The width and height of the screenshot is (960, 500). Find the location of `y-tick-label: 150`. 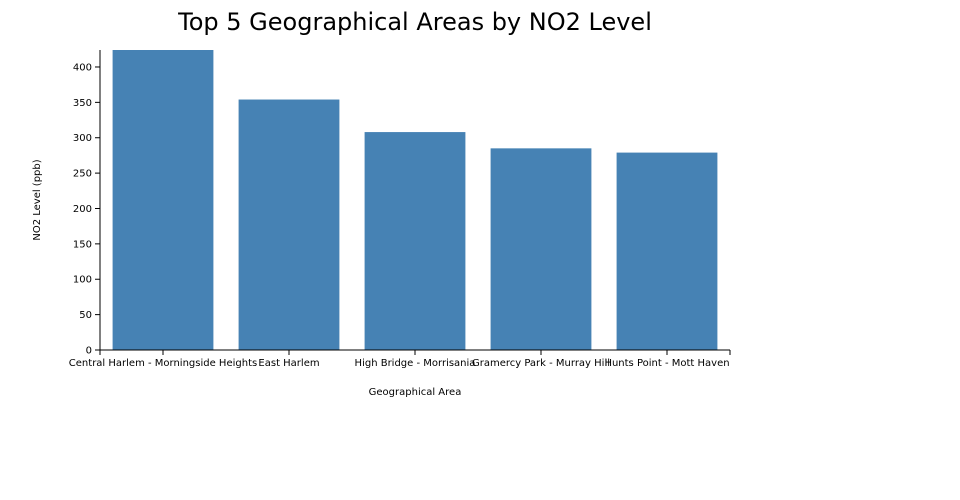

y-tick-label: 150 is located at coordinates (82, 244).